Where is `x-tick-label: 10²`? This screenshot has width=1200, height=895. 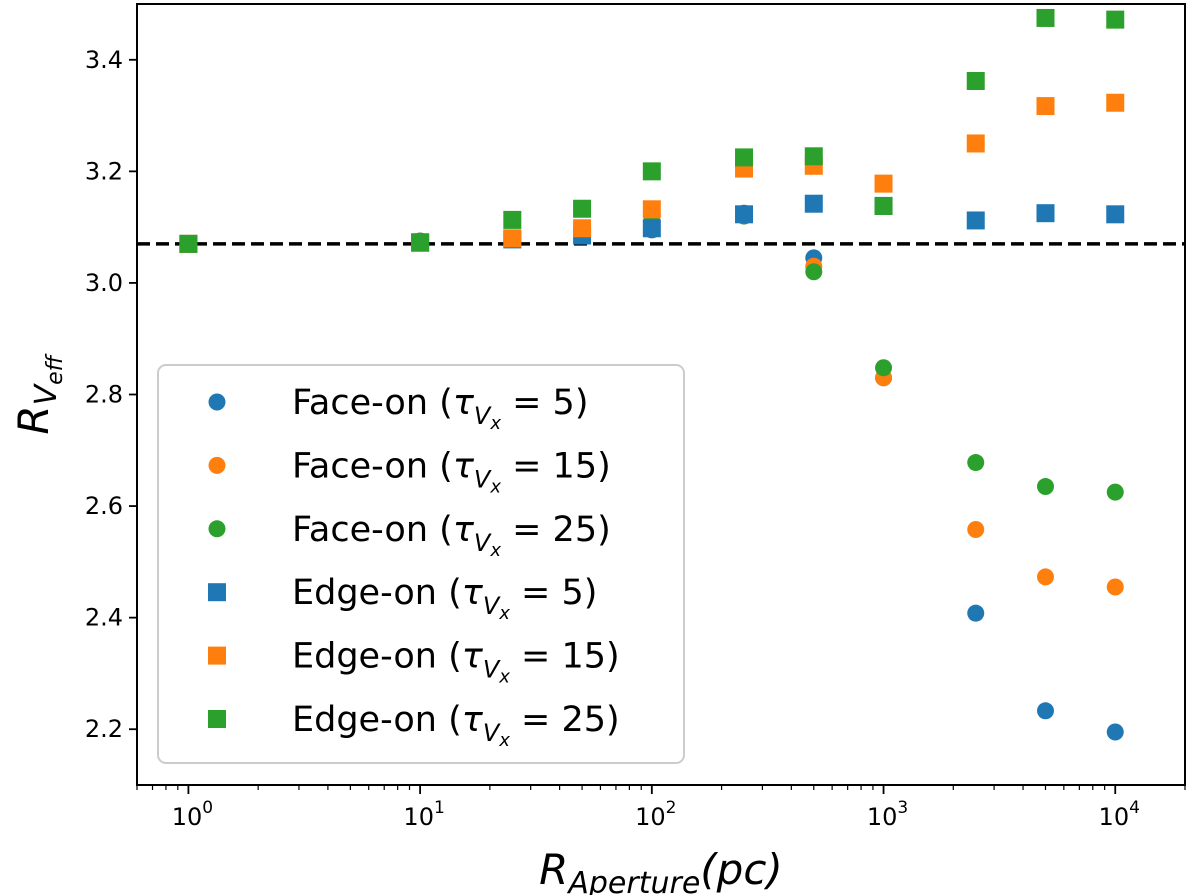 x-tick-label: 10² is located at coordinates (655, 814).